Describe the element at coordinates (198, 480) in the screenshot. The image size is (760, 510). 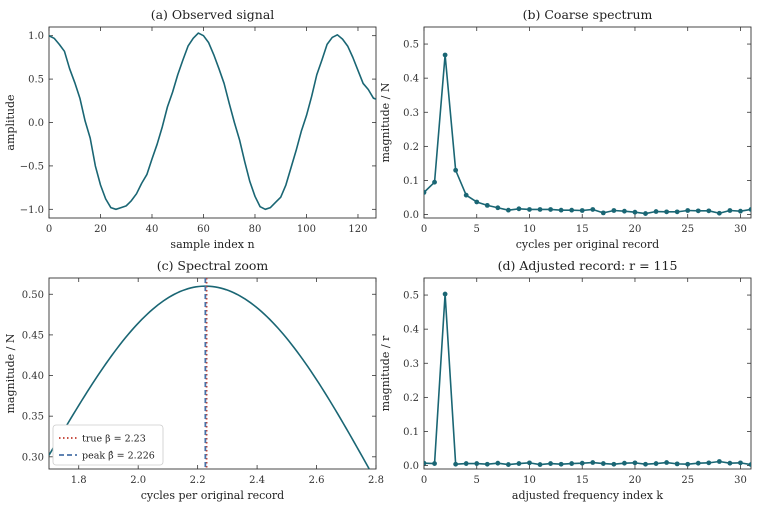
I see `x-tick-label: 2.2` at that location.